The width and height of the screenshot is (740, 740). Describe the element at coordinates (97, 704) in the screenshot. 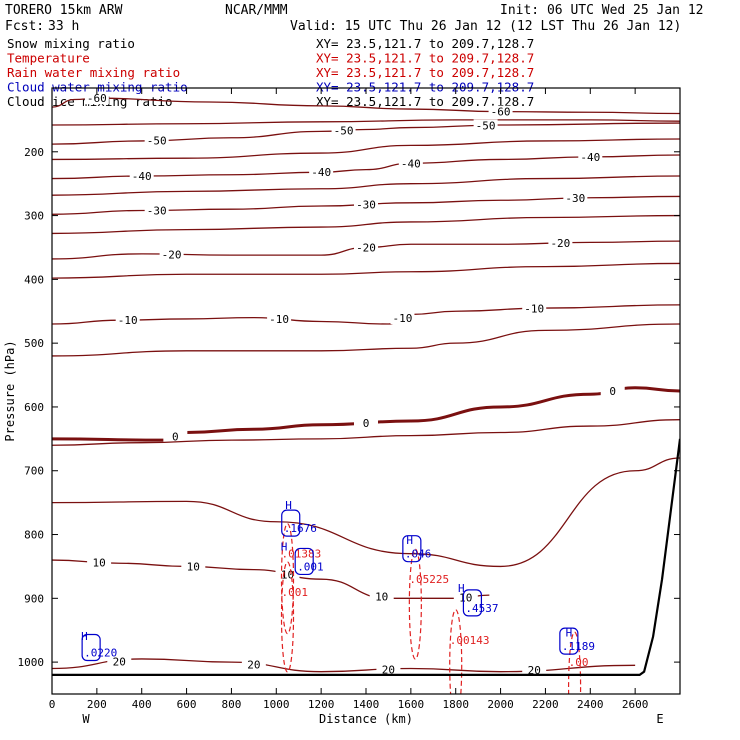

I see `x-tick-label: 200` at that location.